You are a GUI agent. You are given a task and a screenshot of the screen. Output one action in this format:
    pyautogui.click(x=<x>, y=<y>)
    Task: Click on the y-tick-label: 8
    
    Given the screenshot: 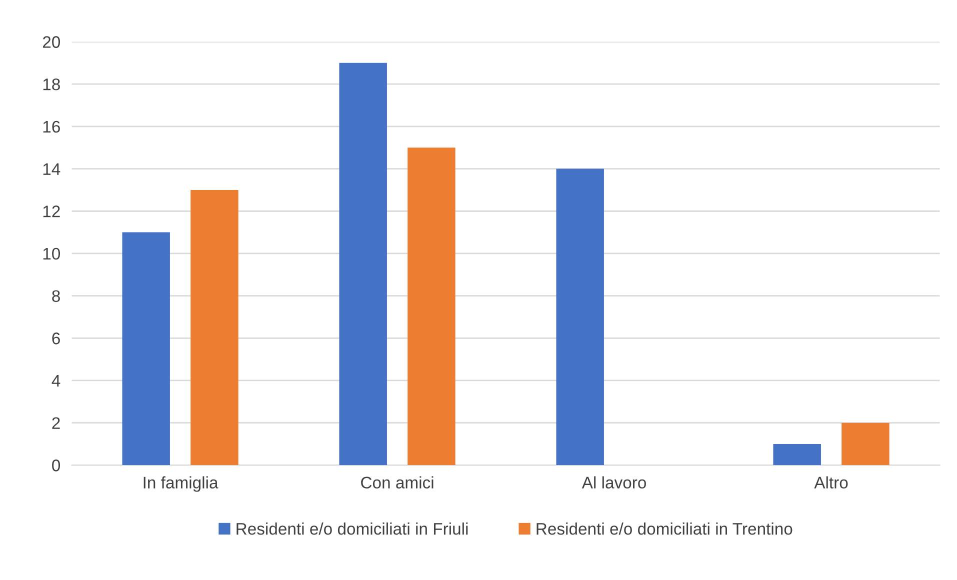 What is the action you would take?
    pyautogui.click(x=56, y=296)
    